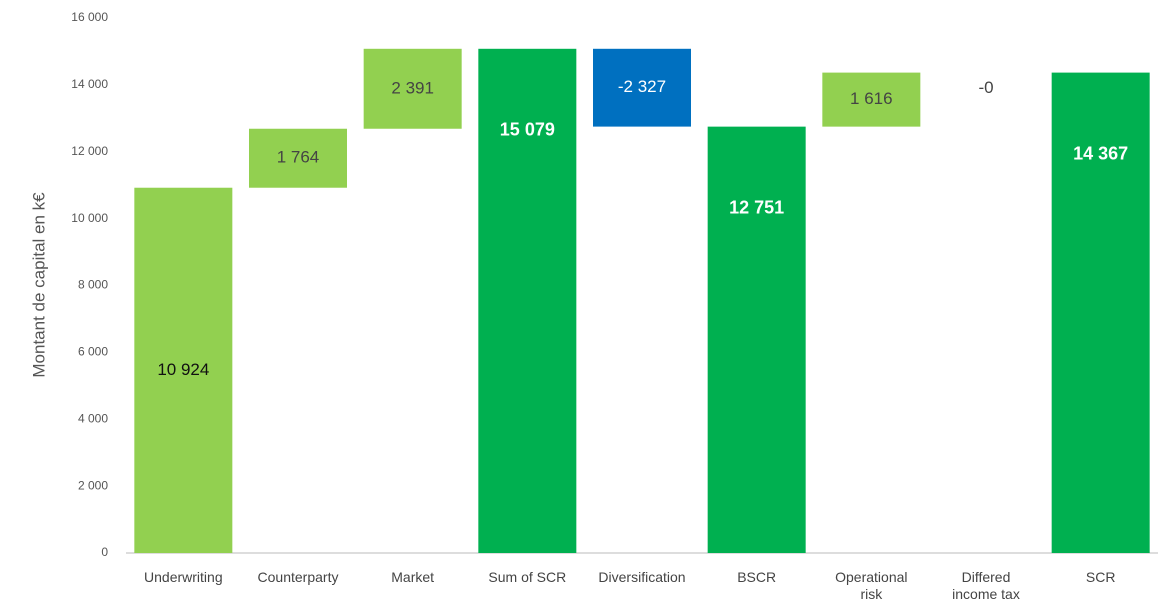 This screenshot has width=1158, height=614. I want to click on data-label: 1 616, so click(871, 98).